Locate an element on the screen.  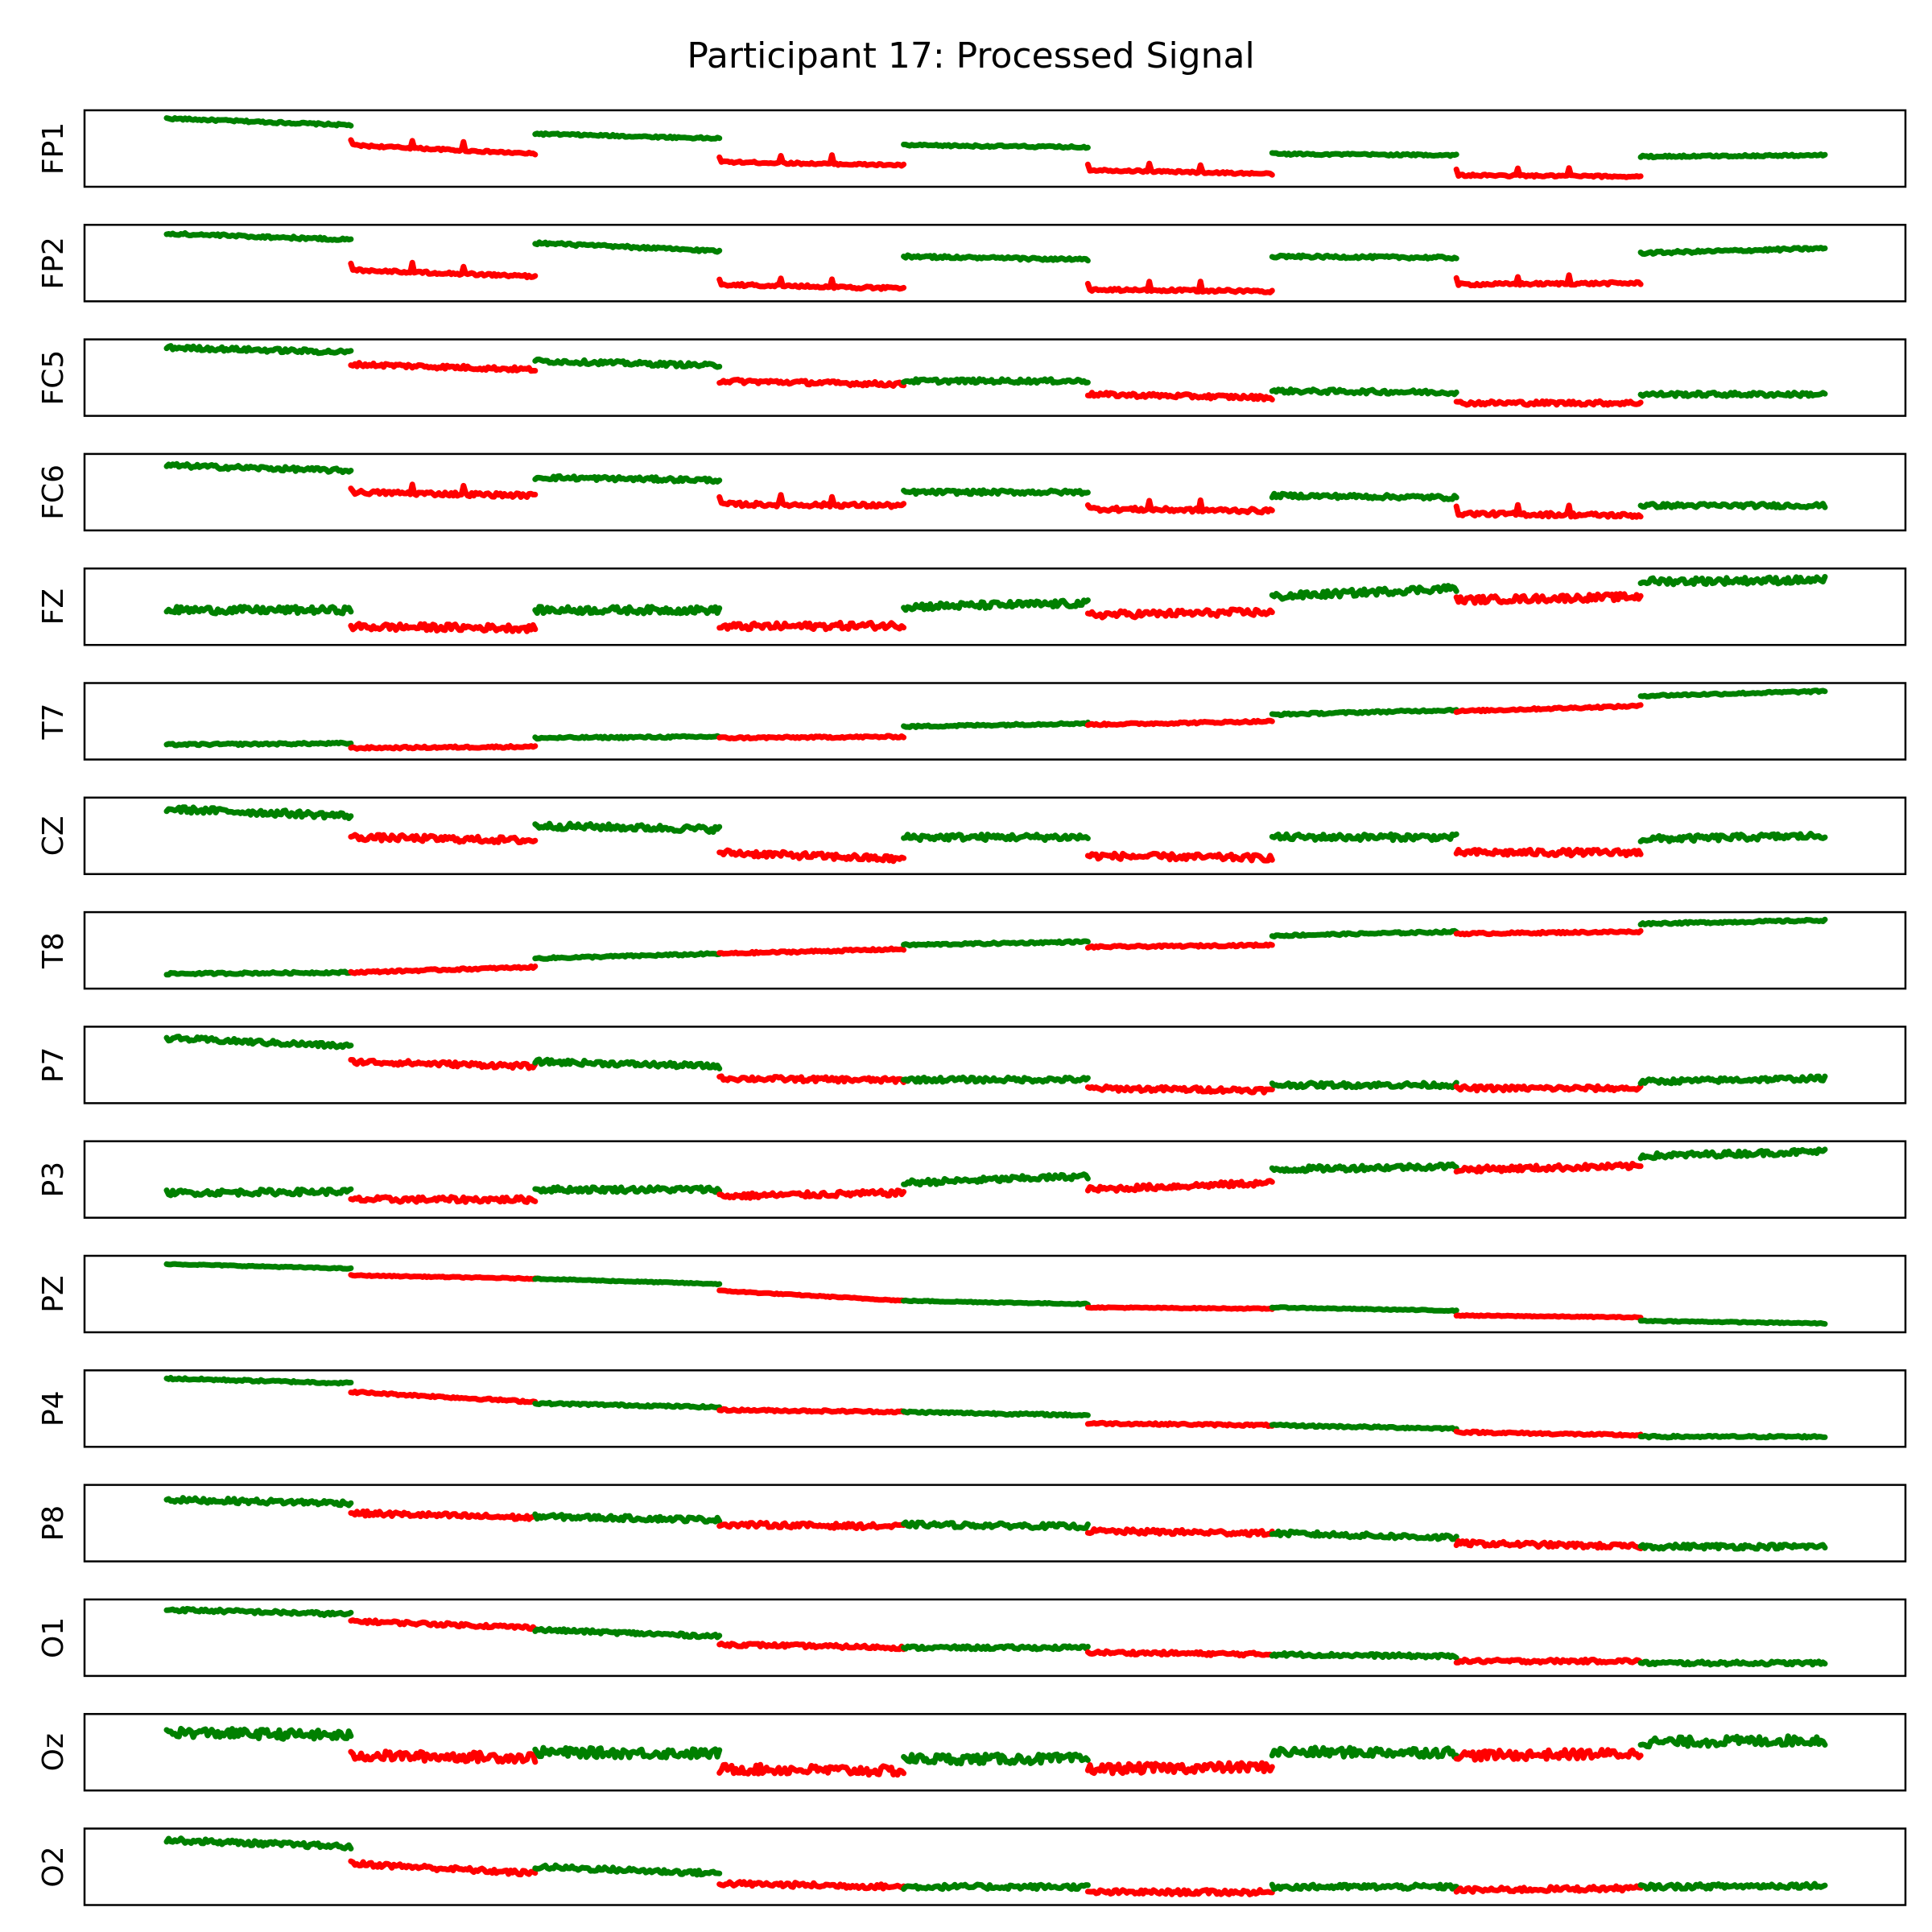
channel-label: FC5 is located at coordinates (53, 378).